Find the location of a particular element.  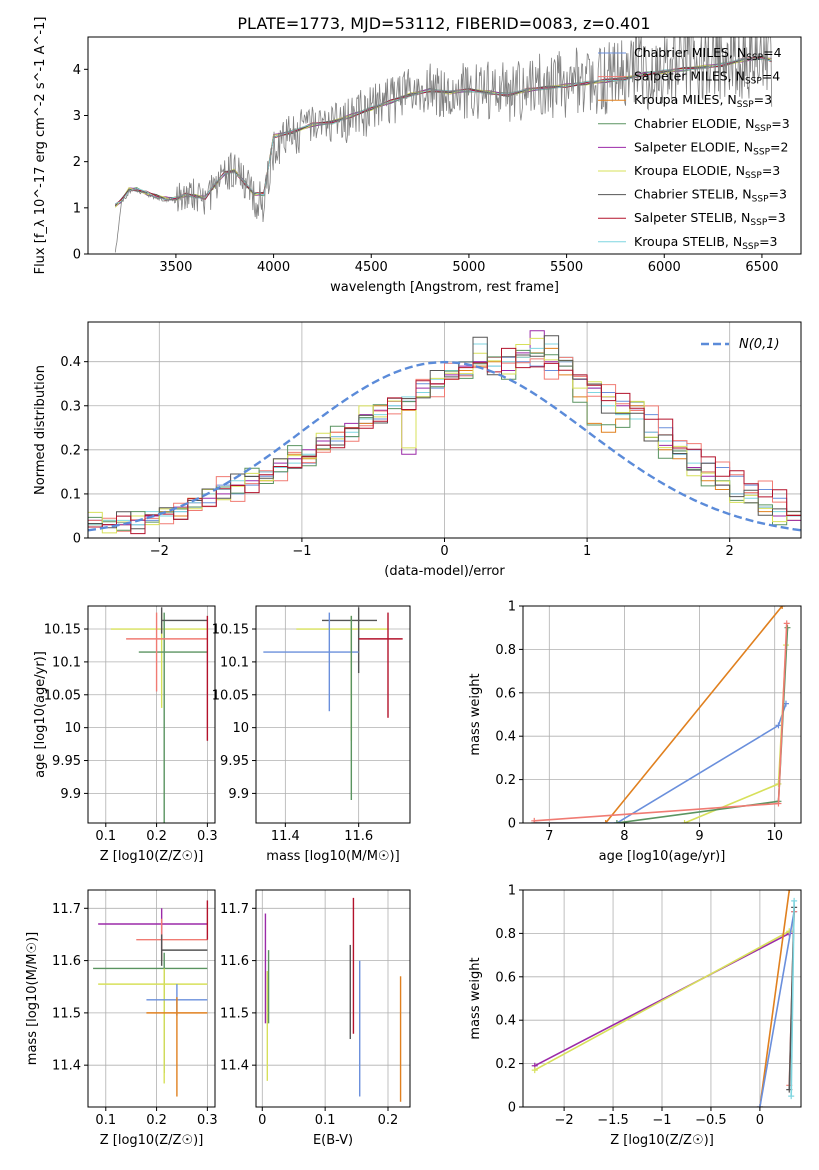

tick-label-y: 11.4 is located at coordinates (234, 1066).